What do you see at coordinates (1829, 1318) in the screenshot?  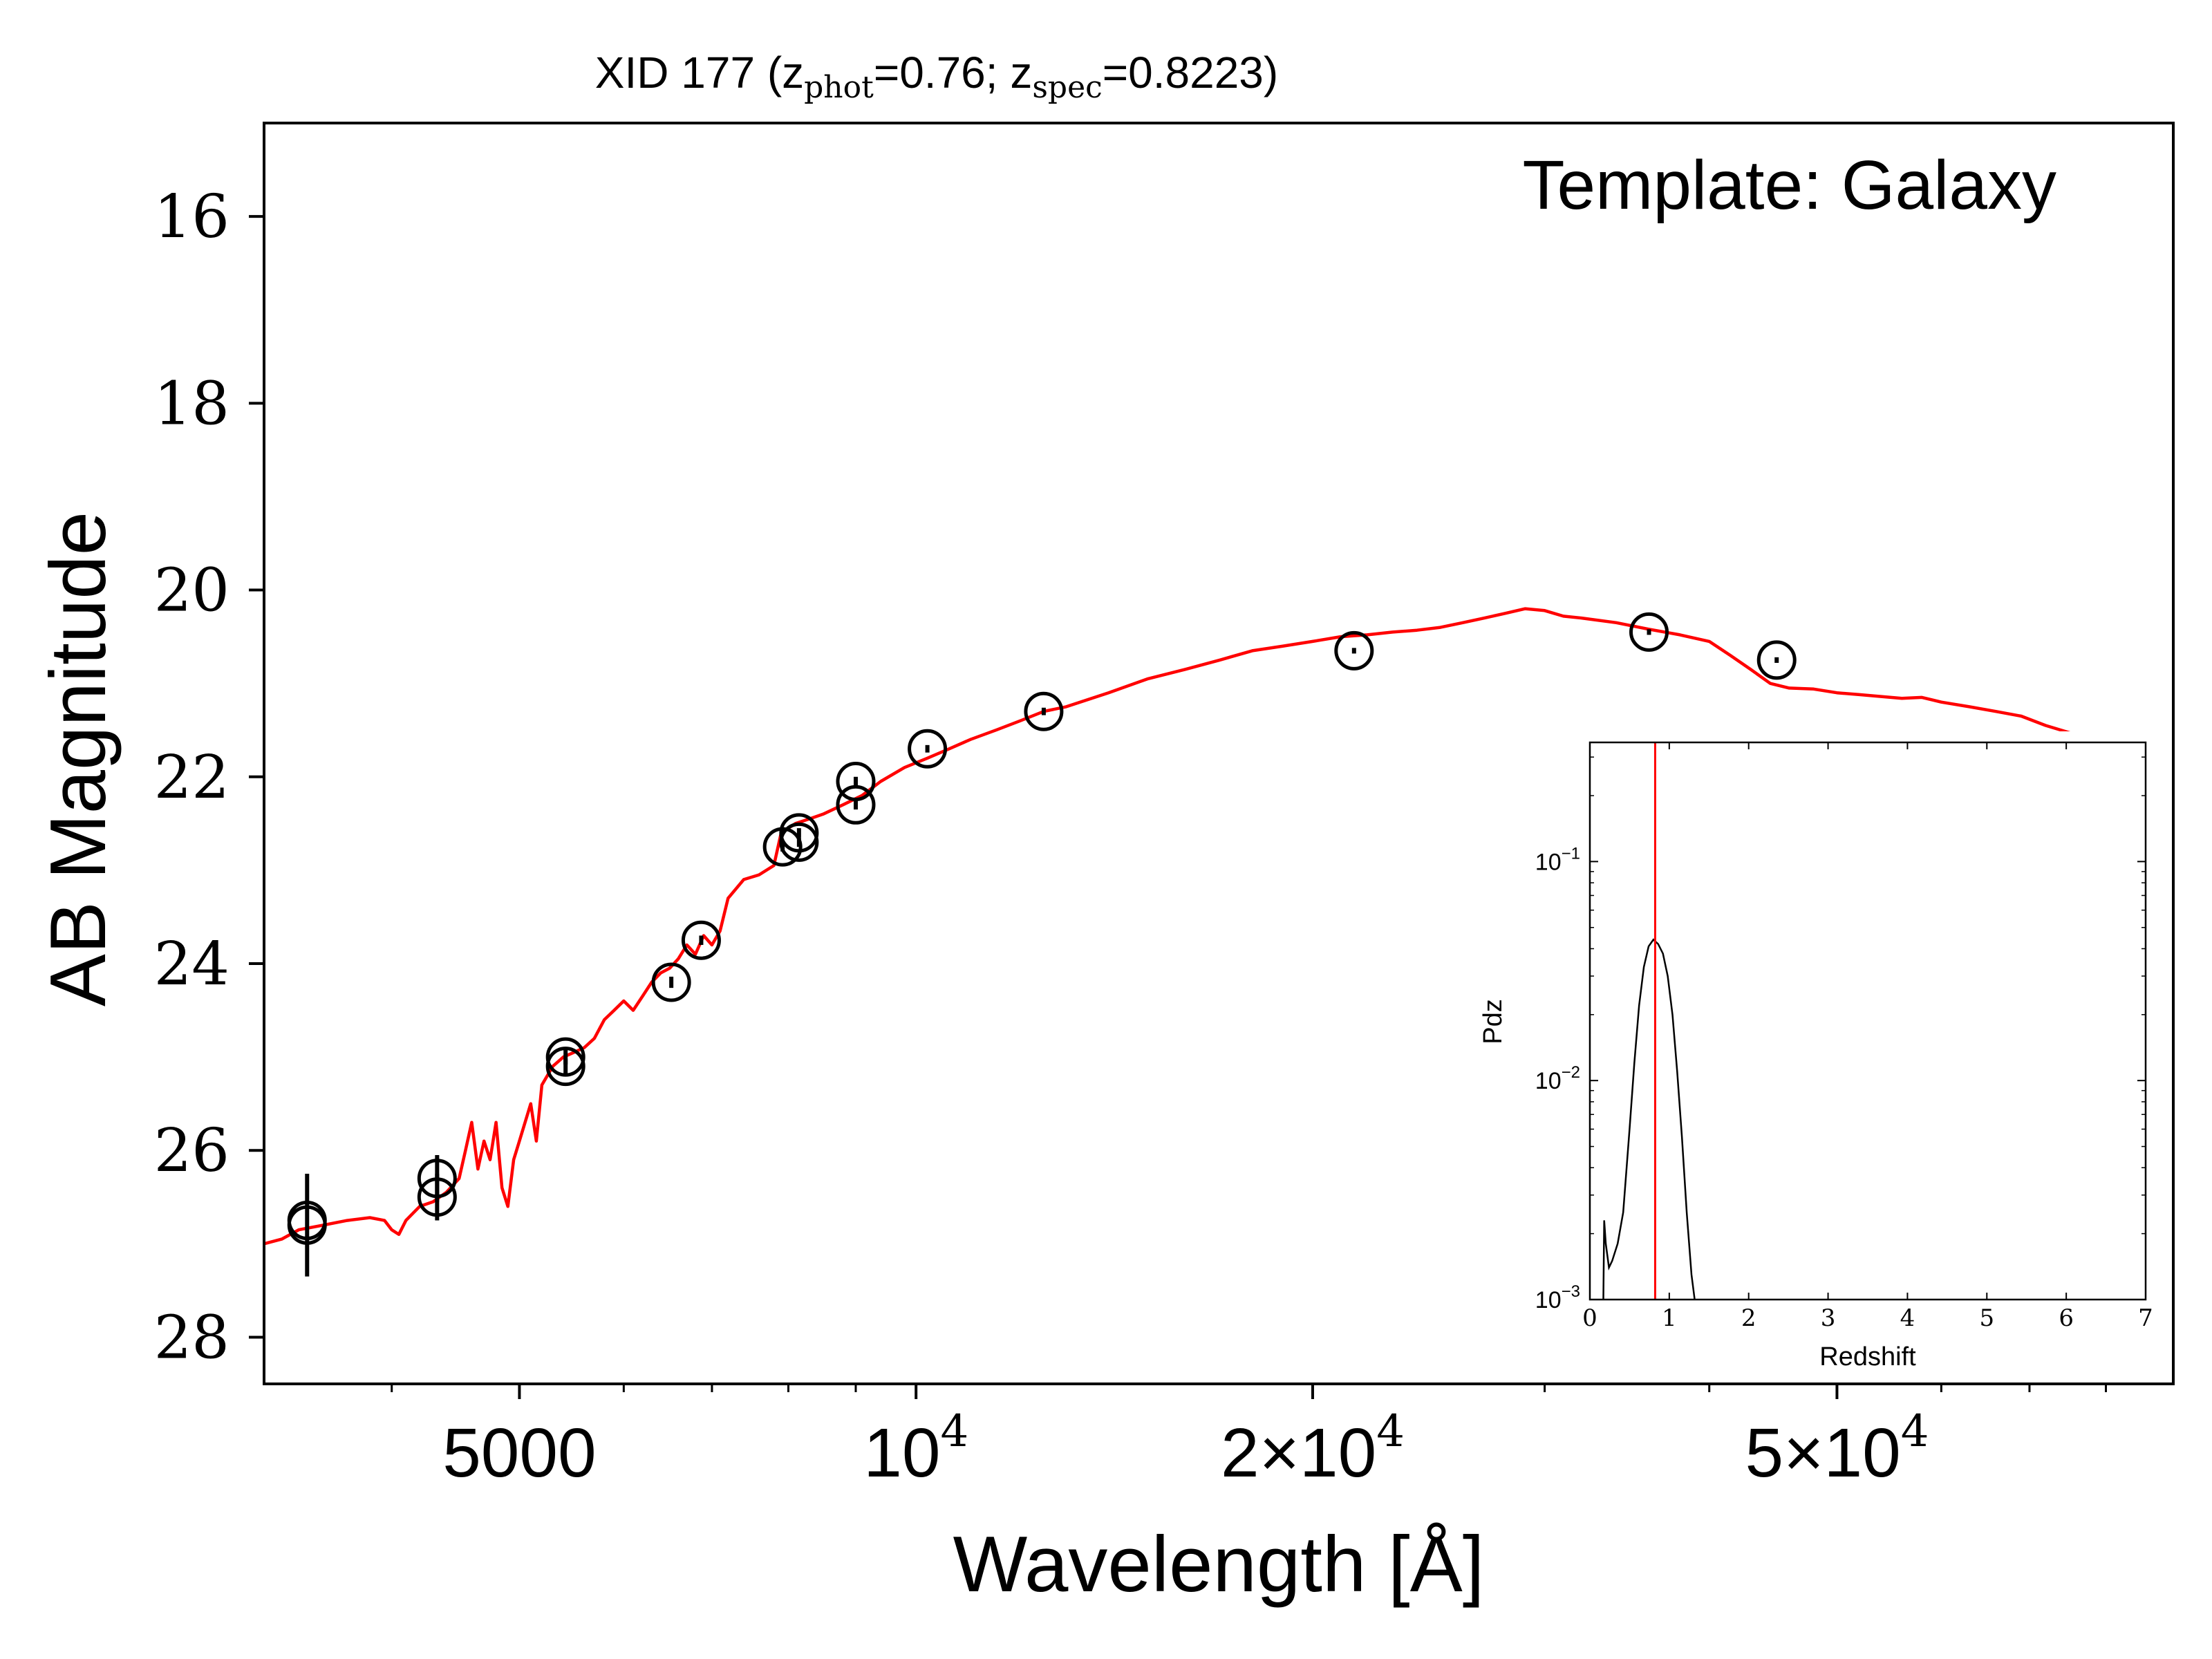 I see `inset-x-tick-label: 3` at bounding box center [1829, 1318].